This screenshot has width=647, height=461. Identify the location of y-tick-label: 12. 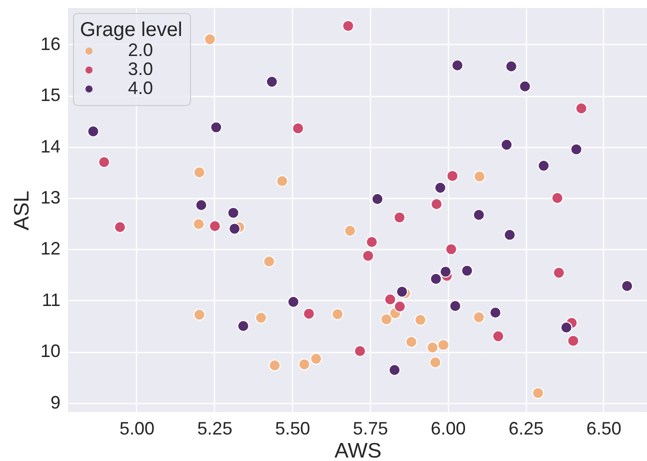
(50, 248).